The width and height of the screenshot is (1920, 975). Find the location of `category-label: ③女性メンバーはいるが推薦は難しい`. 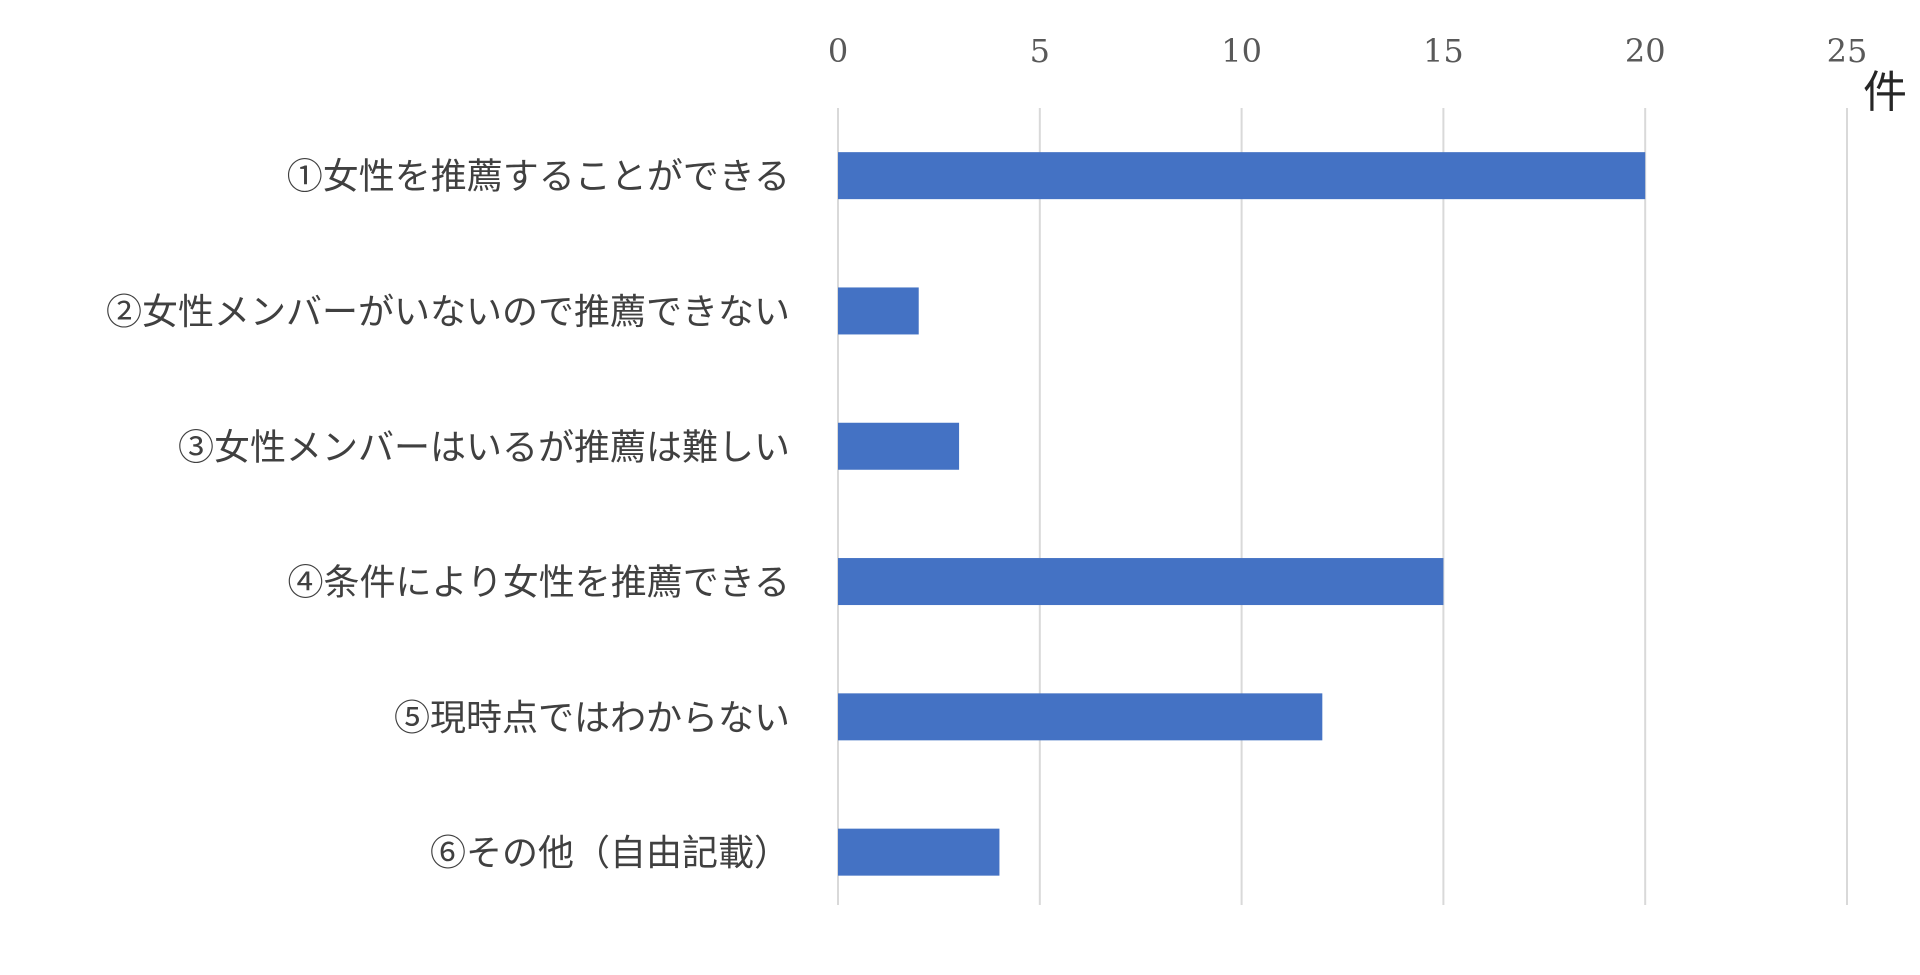

category-label: ③女性メンバーはいるが推薦は難しい is located at coordinates (484, 447).